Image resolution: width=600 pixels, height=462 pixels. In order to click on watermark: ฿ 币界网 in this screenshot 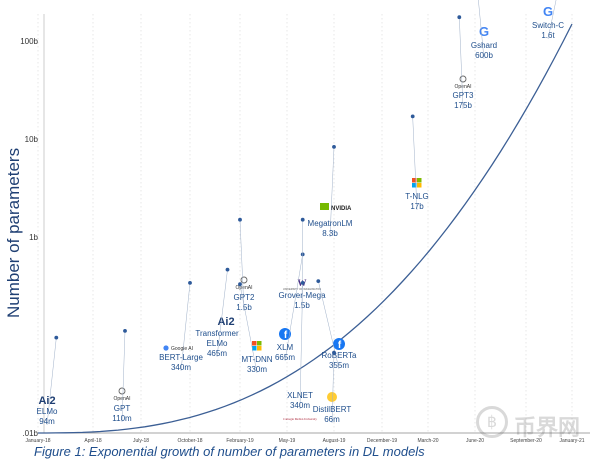, I will do `click(534, 423)`.